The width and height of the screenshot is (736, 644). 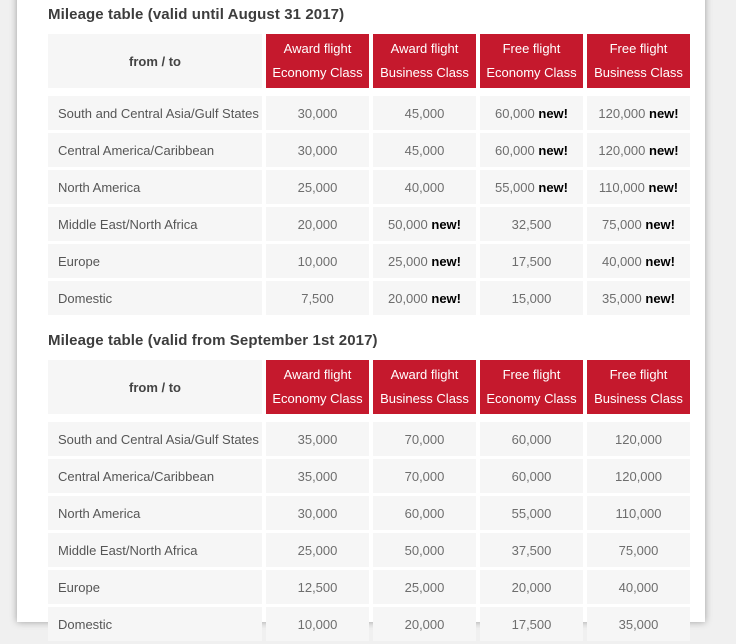 What do you see at coordinates (424, 63) in the screenshot?
I see `column-header-award-business: Award flight Business Class` at bounding box center [424, 63].